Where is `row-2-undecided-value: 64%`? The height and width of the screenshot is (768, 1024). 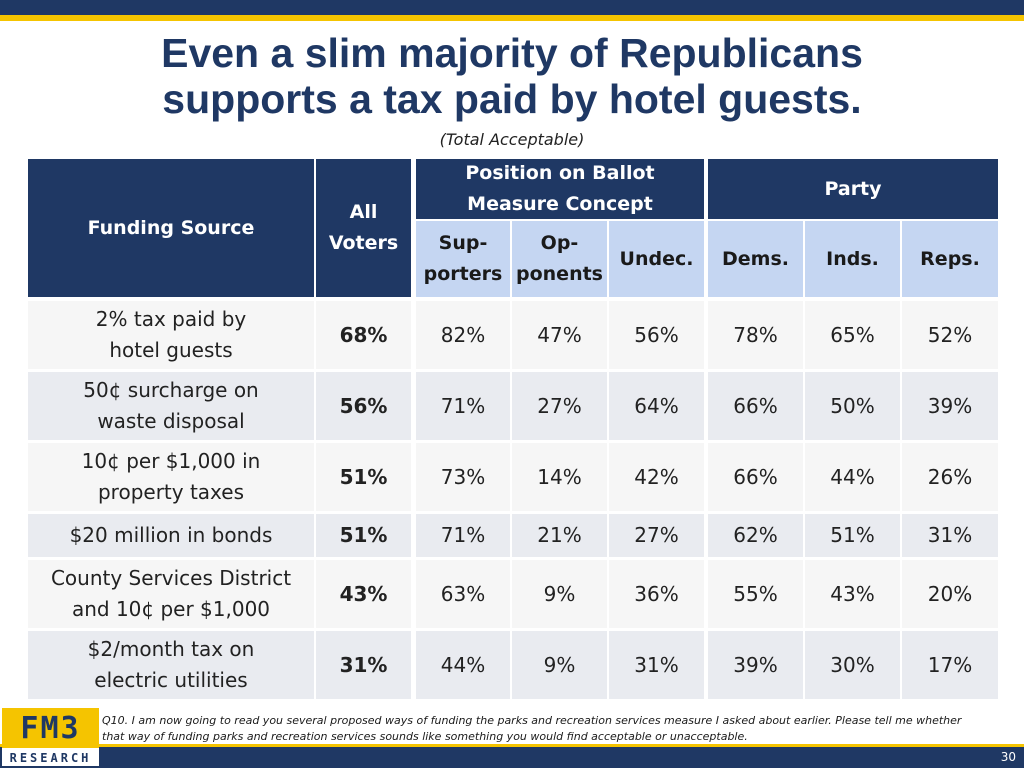
row-2-undecided-value: 64% is located at coordinates (656, 406).